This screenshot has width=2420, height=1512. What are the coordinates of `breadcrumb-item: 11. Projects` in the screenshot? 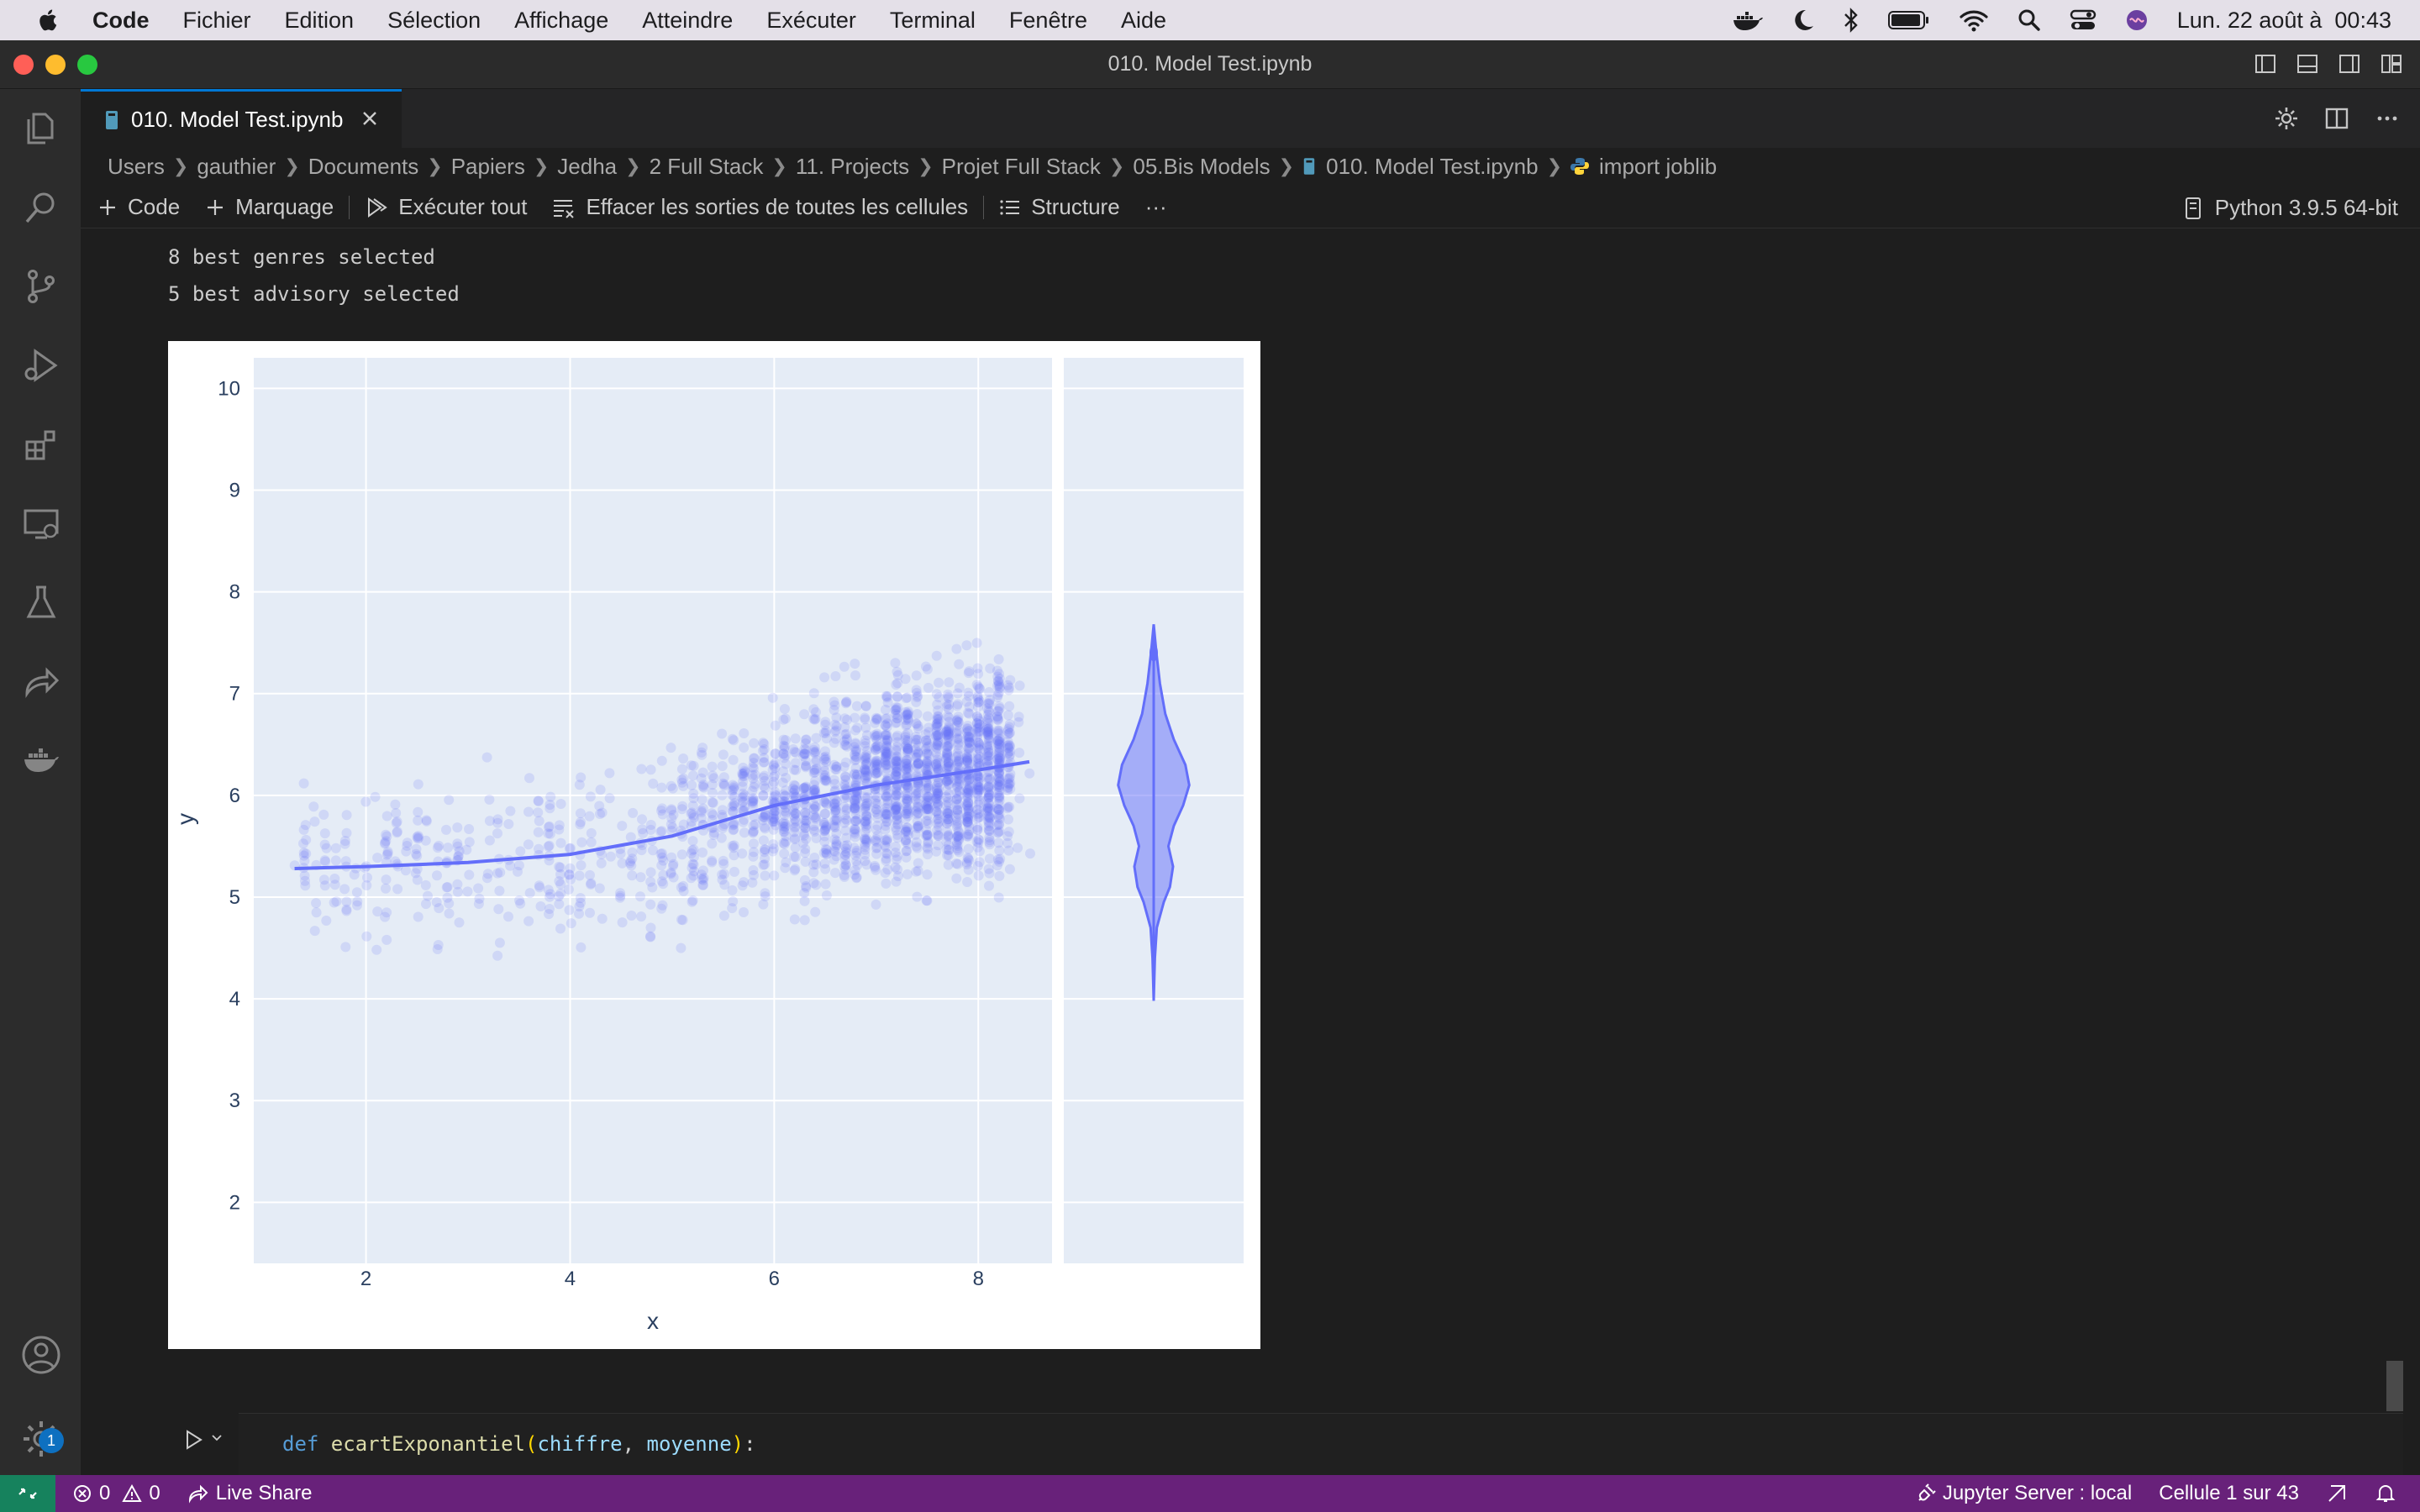 It's located at (853, 166).